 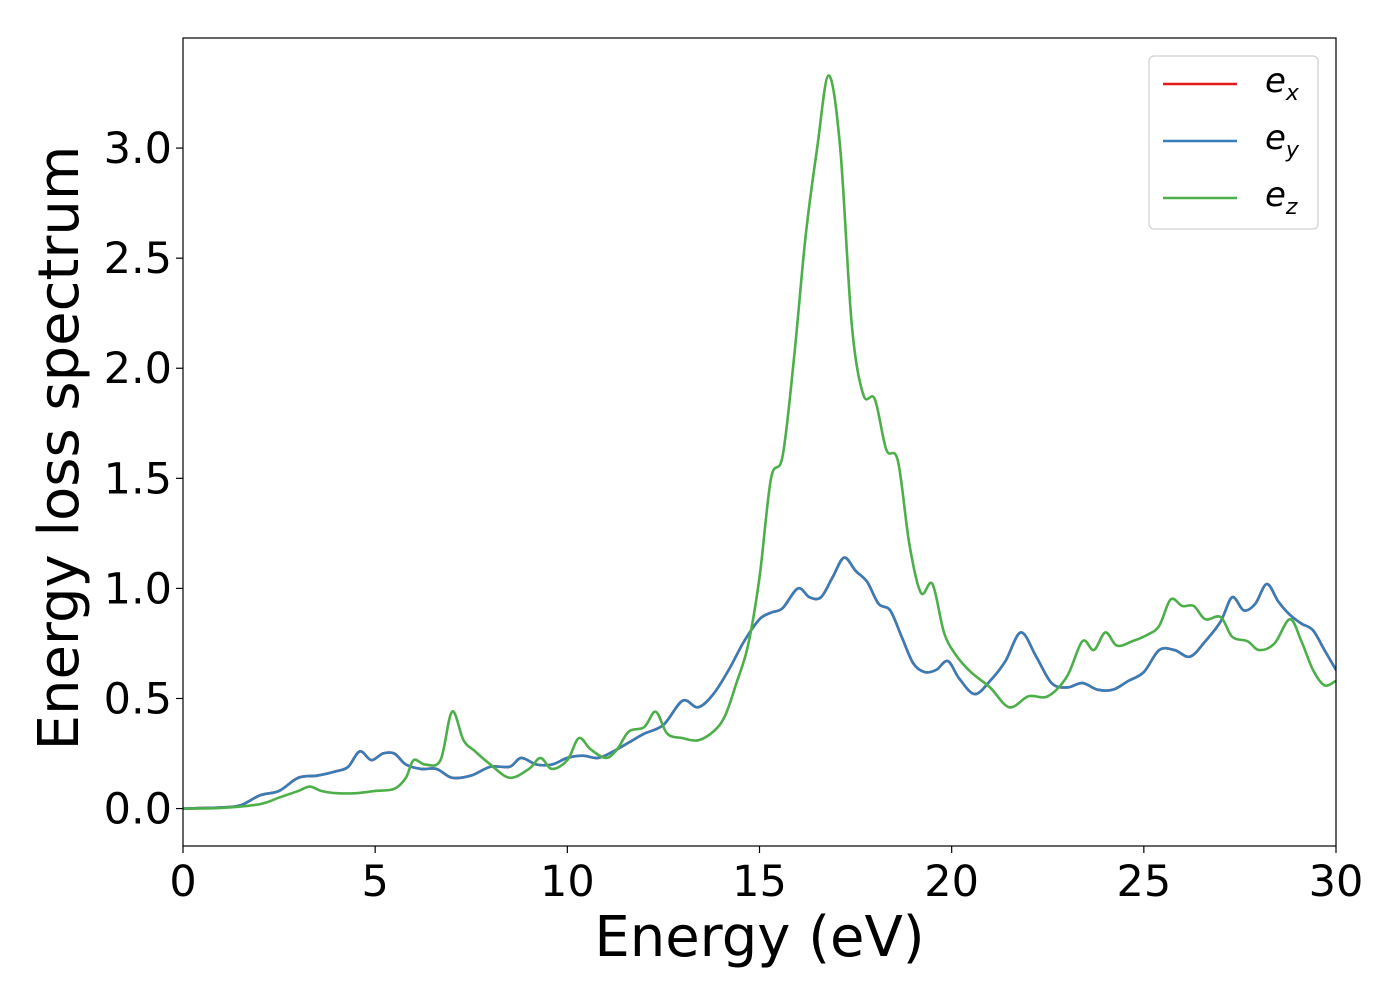 I want to click on x-tick-label: 20, so click(x=951, y=882).